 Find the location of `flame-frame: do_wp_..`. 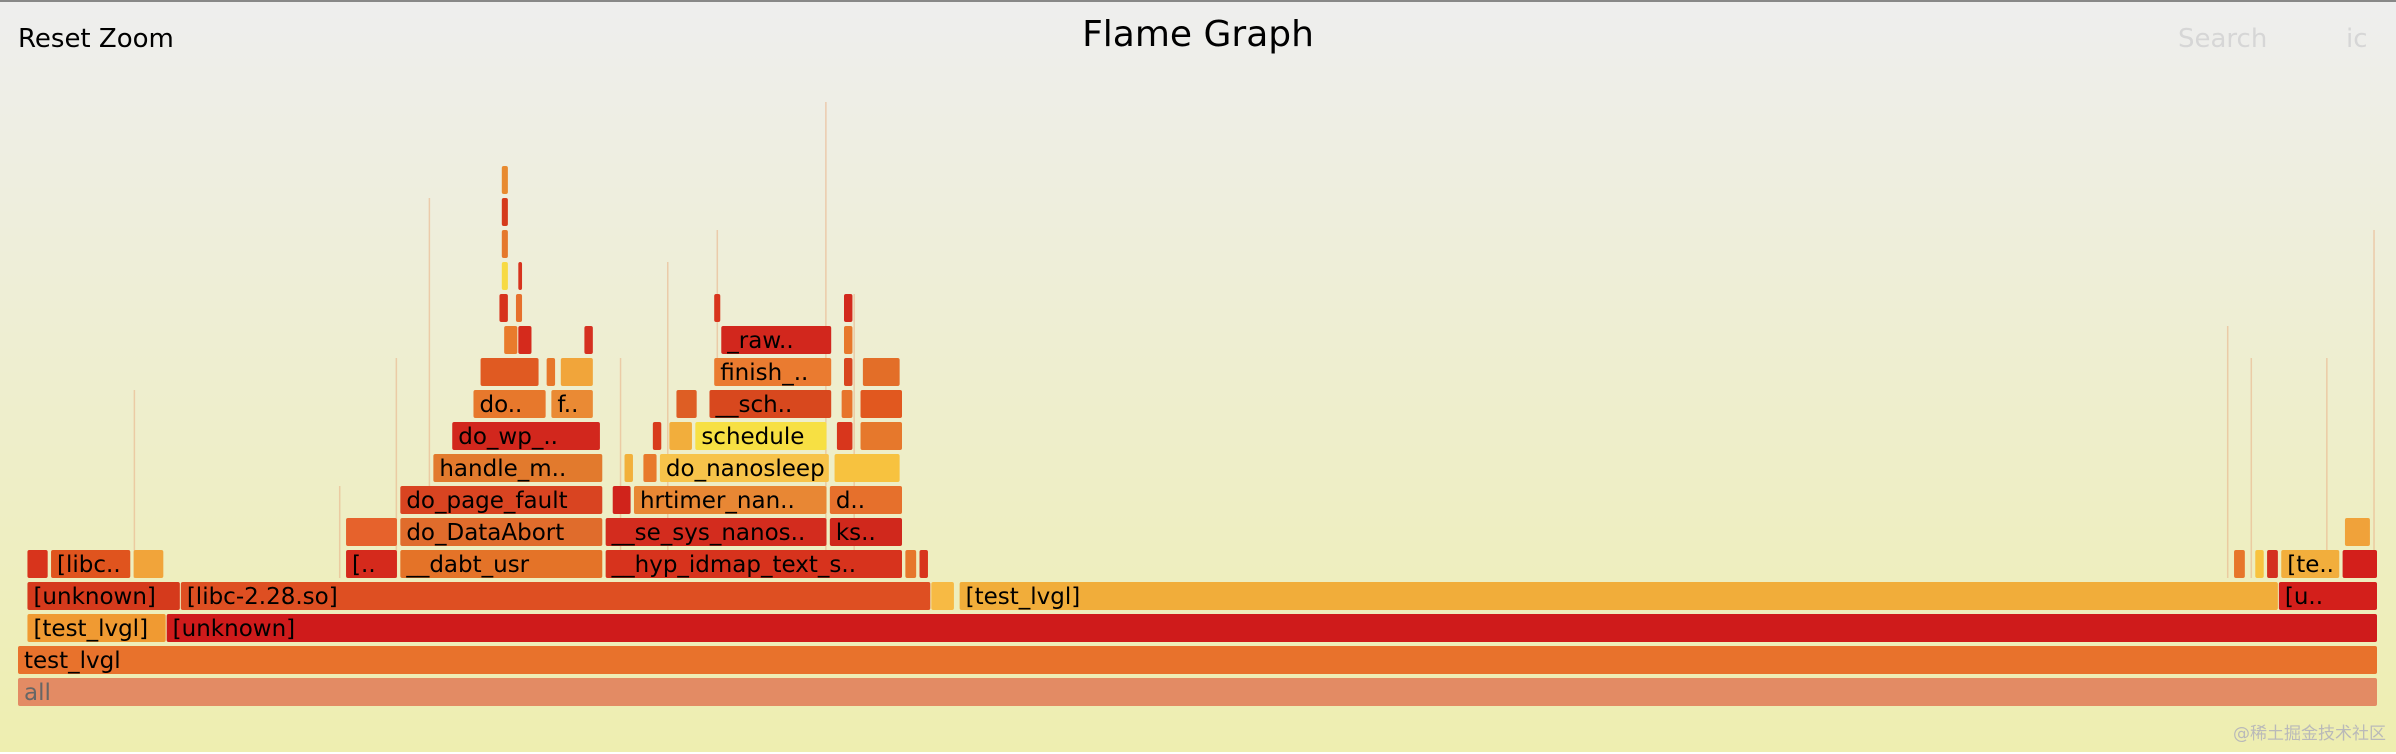

flame-frame: do_wp_.. is located at coordinates (526, 436).